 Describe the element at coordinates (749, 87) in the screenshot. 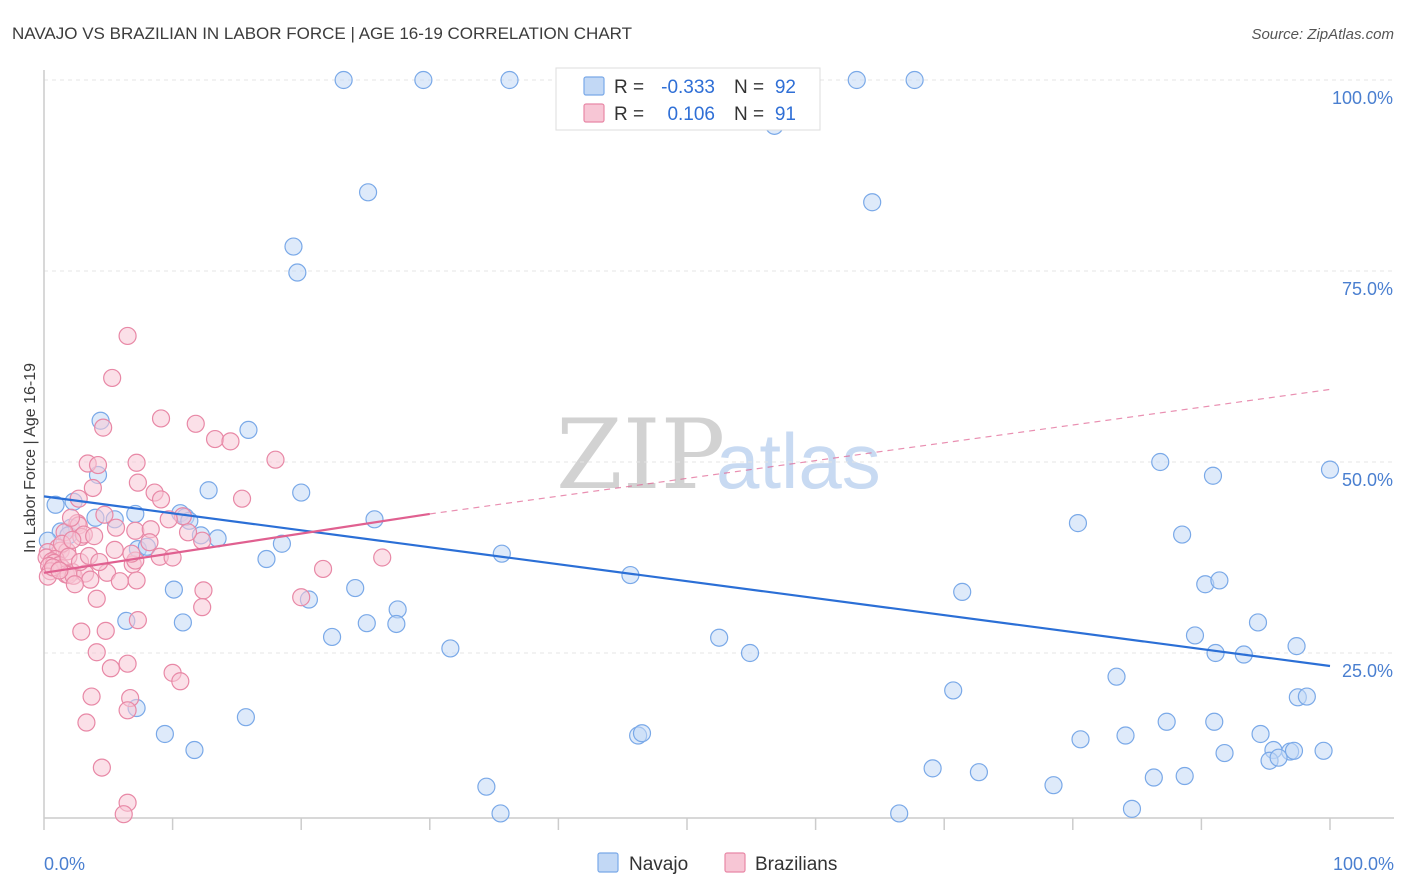

I see `legend-n-label-navajo: N =` at that location.